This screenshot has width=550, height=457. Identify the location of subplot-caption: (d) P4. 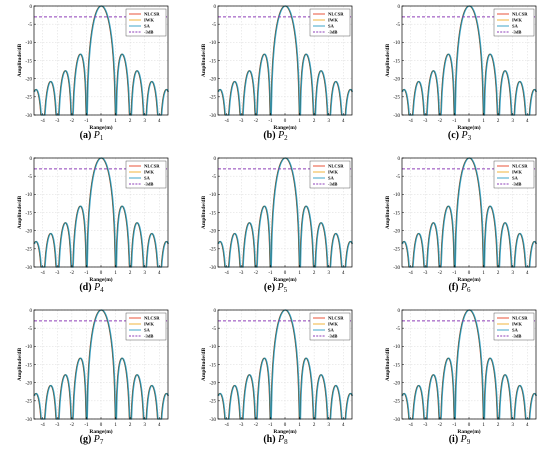
(91, 288).